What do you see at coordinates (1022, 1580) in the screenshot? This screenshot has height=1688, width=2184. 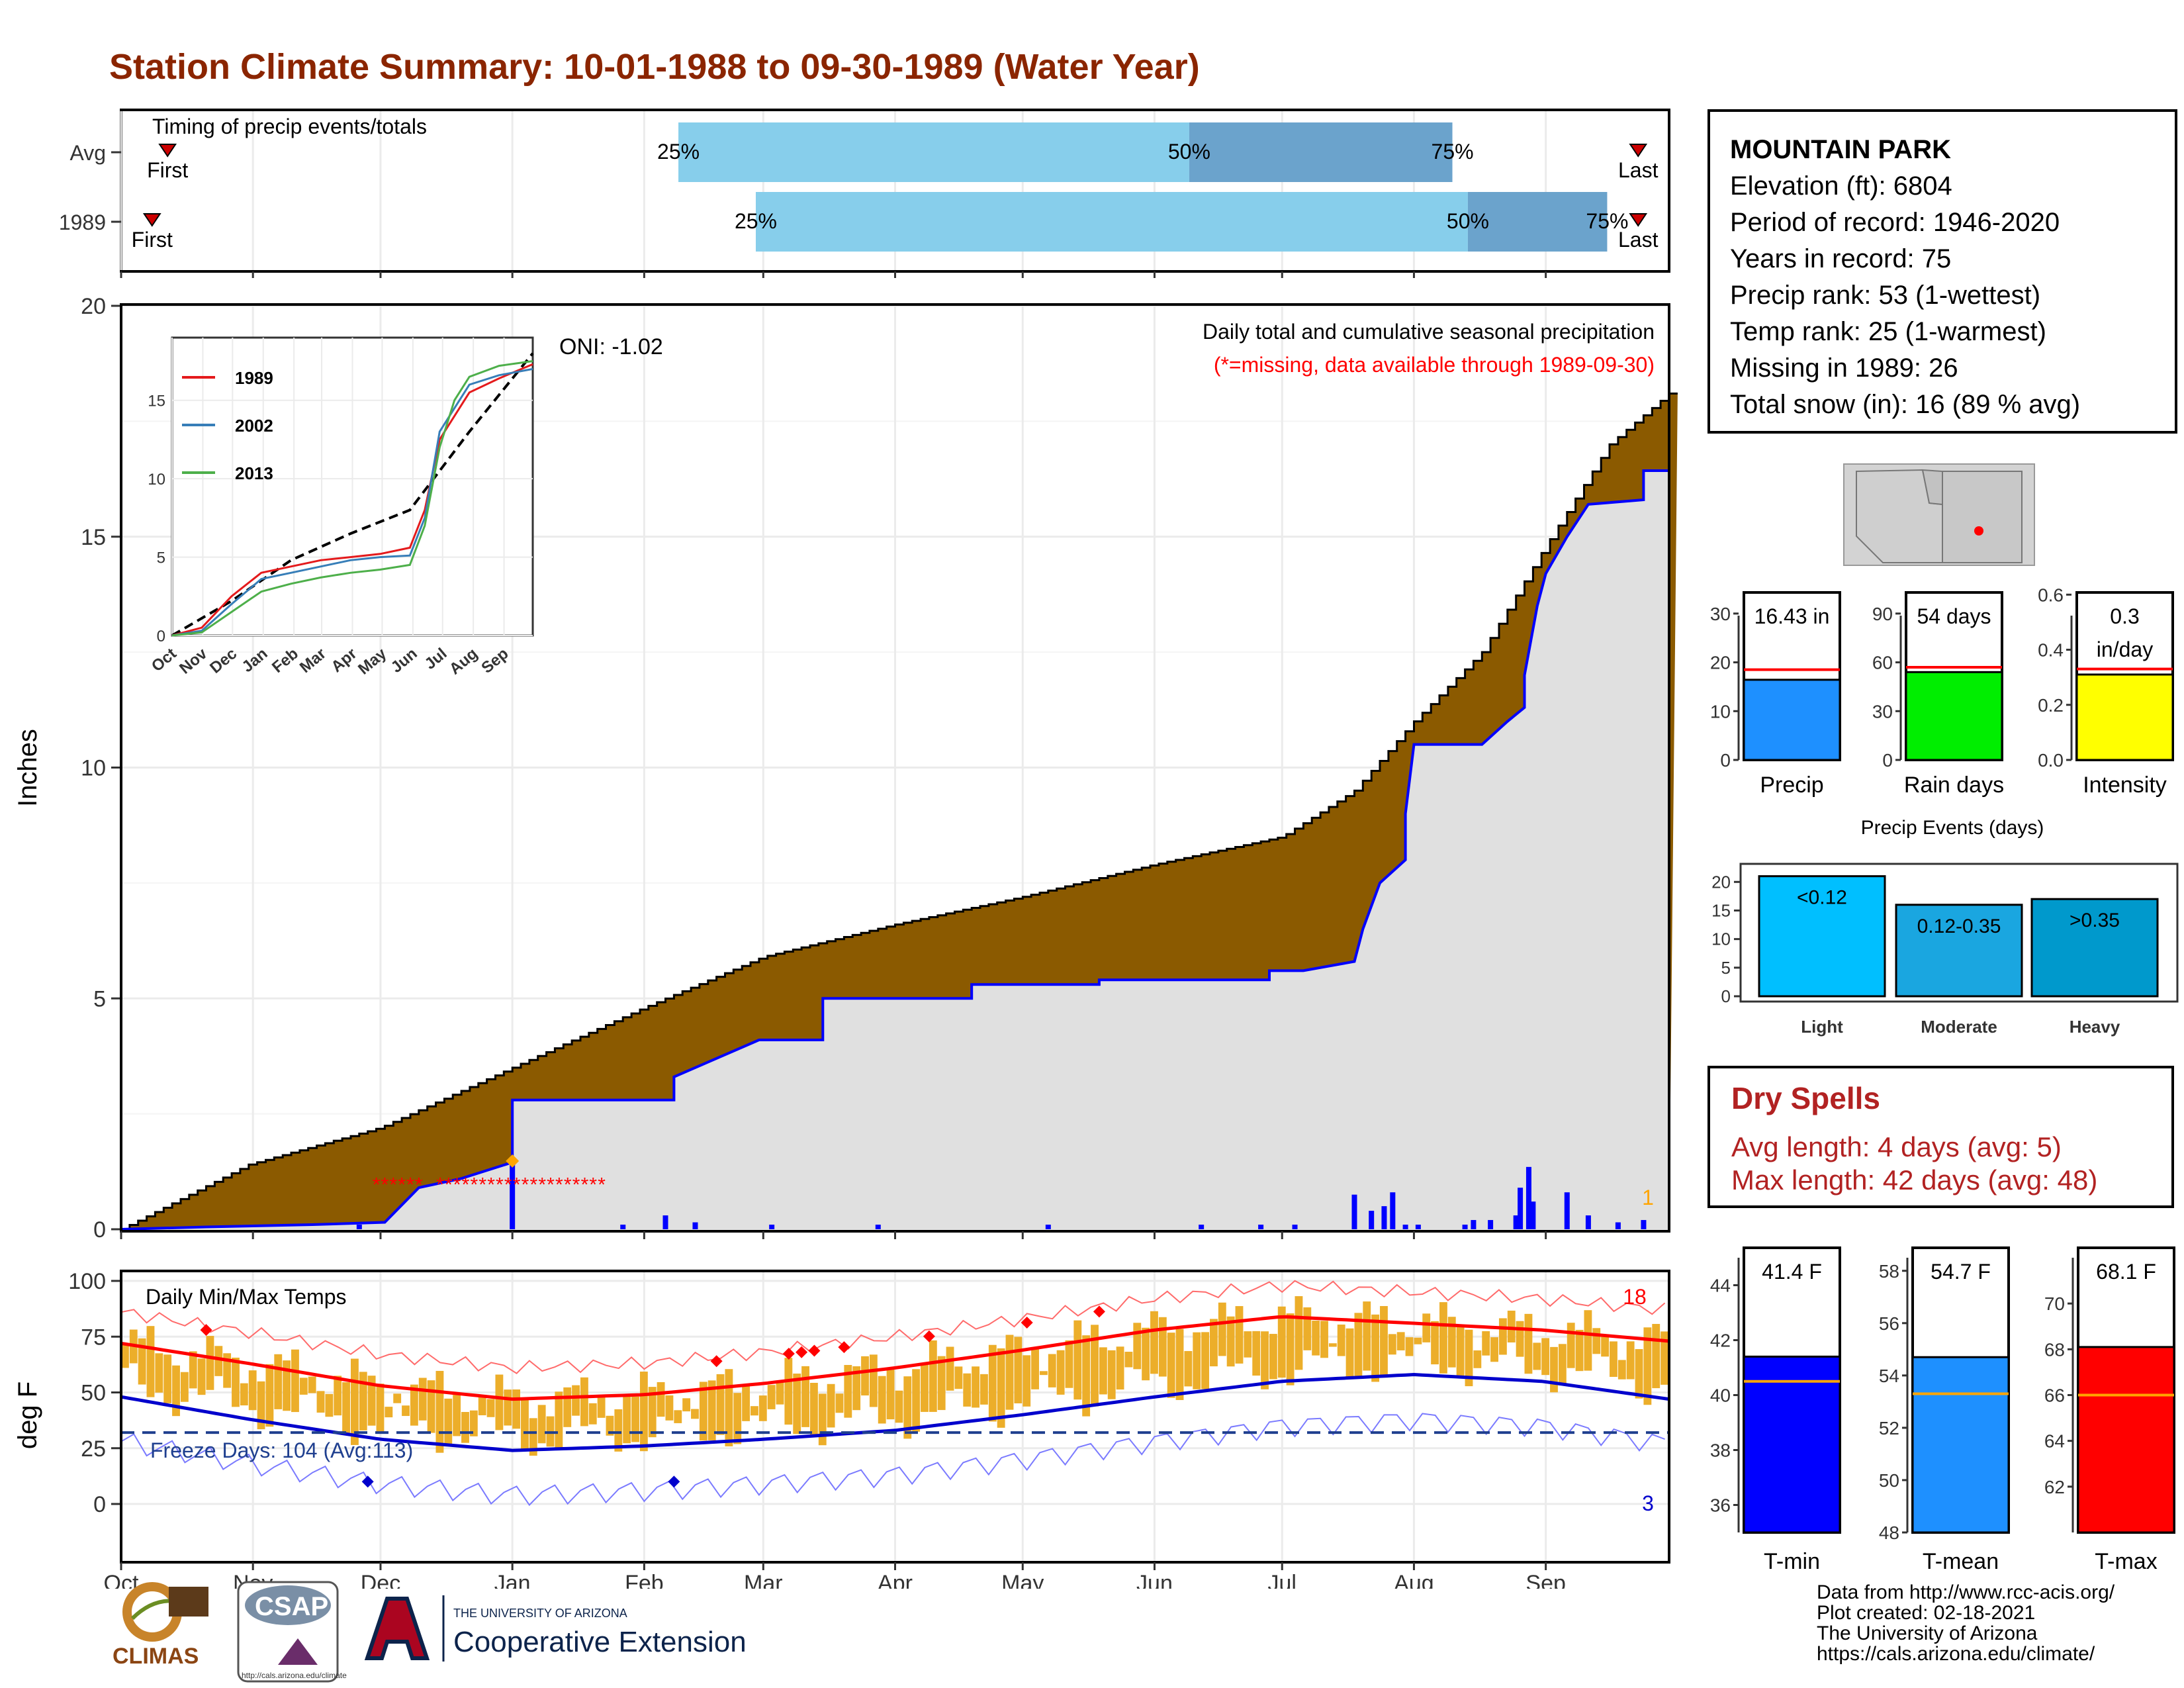 I see `month-label: May` at bounding box center [1022, 1580].